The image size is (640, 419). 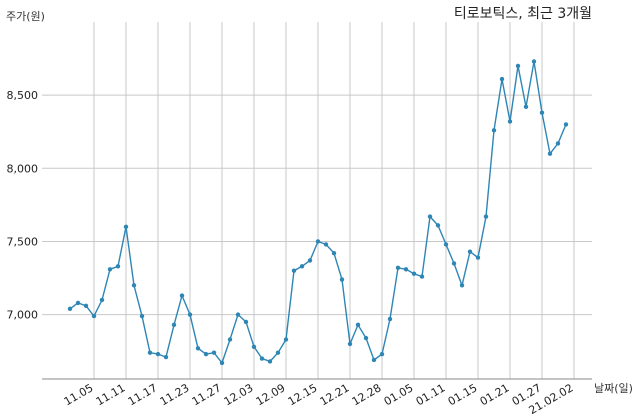 What do you see at coordinates (23, 315) in the screenshot?
I see `y-tick-label: 7,000` at bounding box center [23, 315].